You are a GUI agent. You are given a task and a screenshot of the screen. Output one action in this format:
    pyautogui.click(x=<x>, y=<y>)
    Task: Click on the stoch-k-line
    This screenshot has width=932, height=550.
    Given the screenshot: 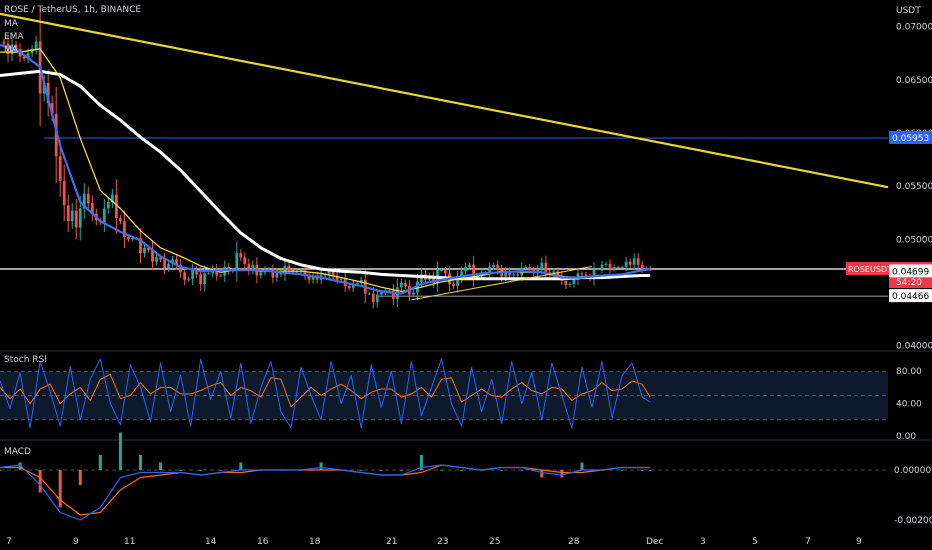 What is the action you would take?
    pyautogui.click(x=325, y=393)
    